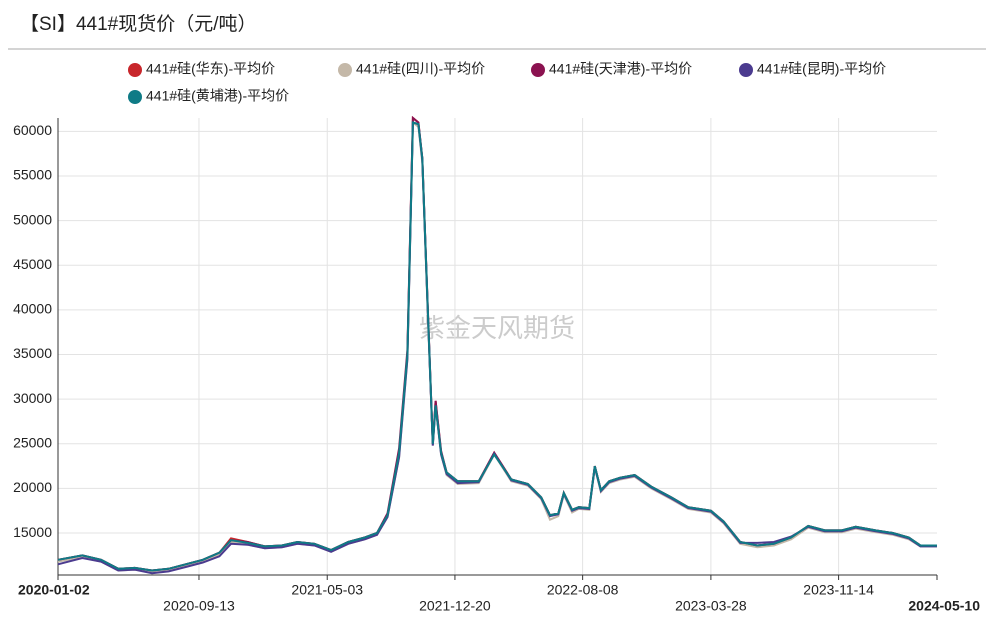 The height and width of the screenshot is (620, 986). What do you see at coordinates (838, 590) in the screenshot?
I see `x-tick-label: 2023-11-14` at bounding box center [838, 590].